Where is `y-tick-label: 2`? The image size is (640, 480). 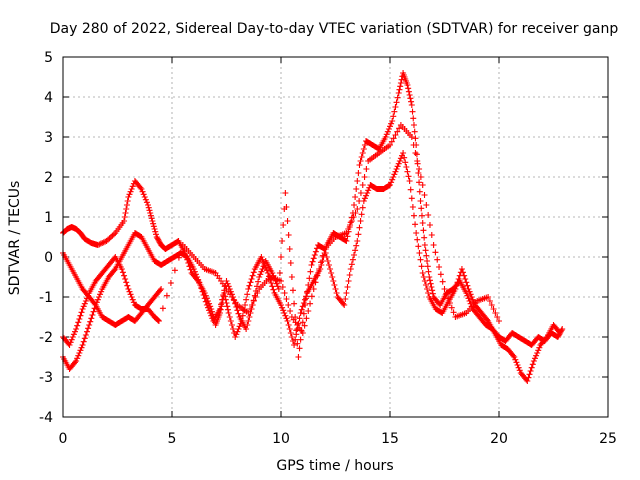
y-tick-label: 2 is located at coordinates (48, 178).